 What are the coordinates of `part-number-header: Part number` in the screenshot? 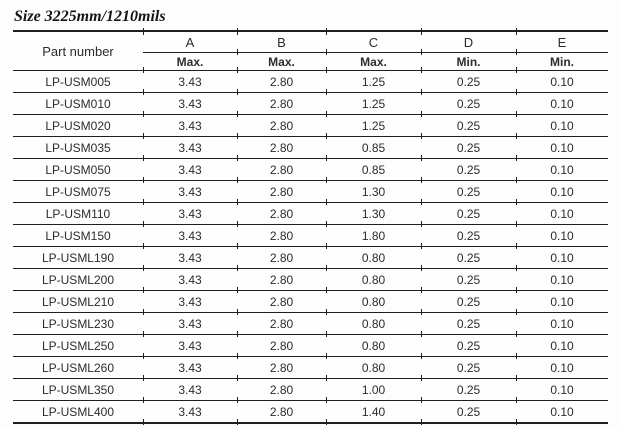 It's located at (78, 49).